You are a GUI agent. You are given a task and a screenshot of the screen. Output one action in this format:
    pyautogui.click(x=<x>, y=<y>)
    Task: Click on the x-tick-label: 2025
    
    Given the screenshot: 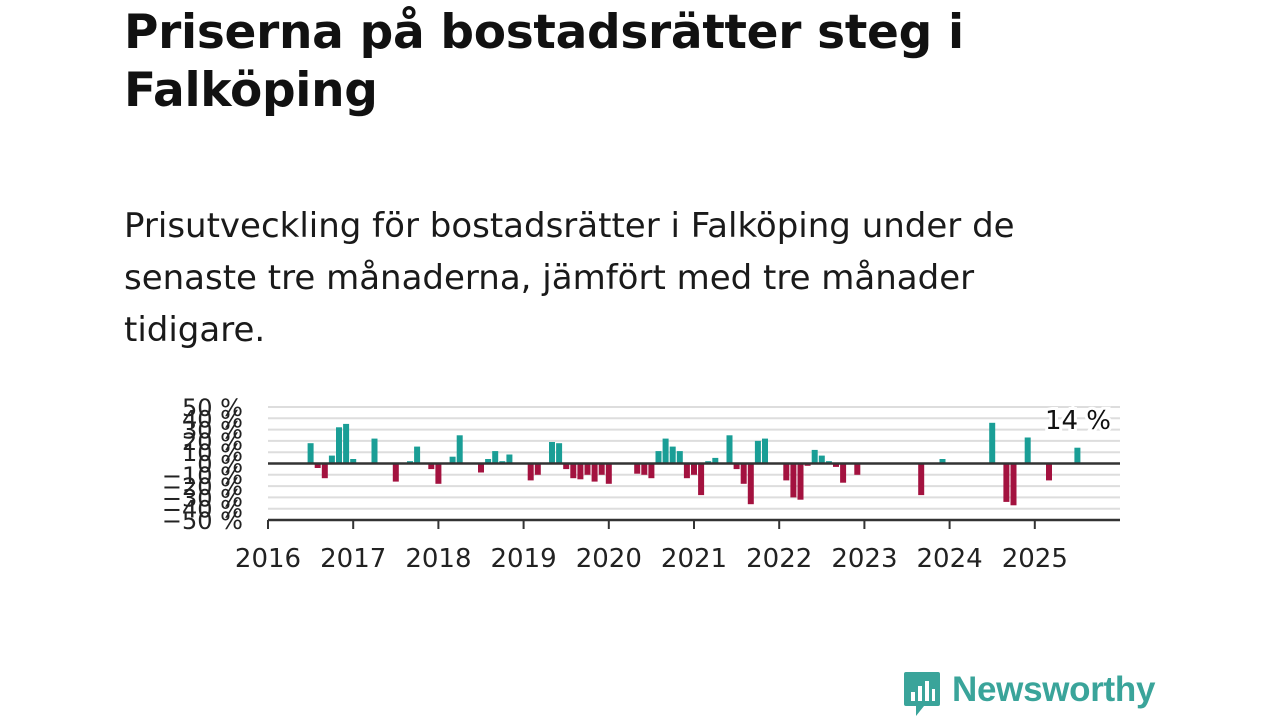 What is the action you would take?
    pyautogui.click(x=1035, y=559)
    